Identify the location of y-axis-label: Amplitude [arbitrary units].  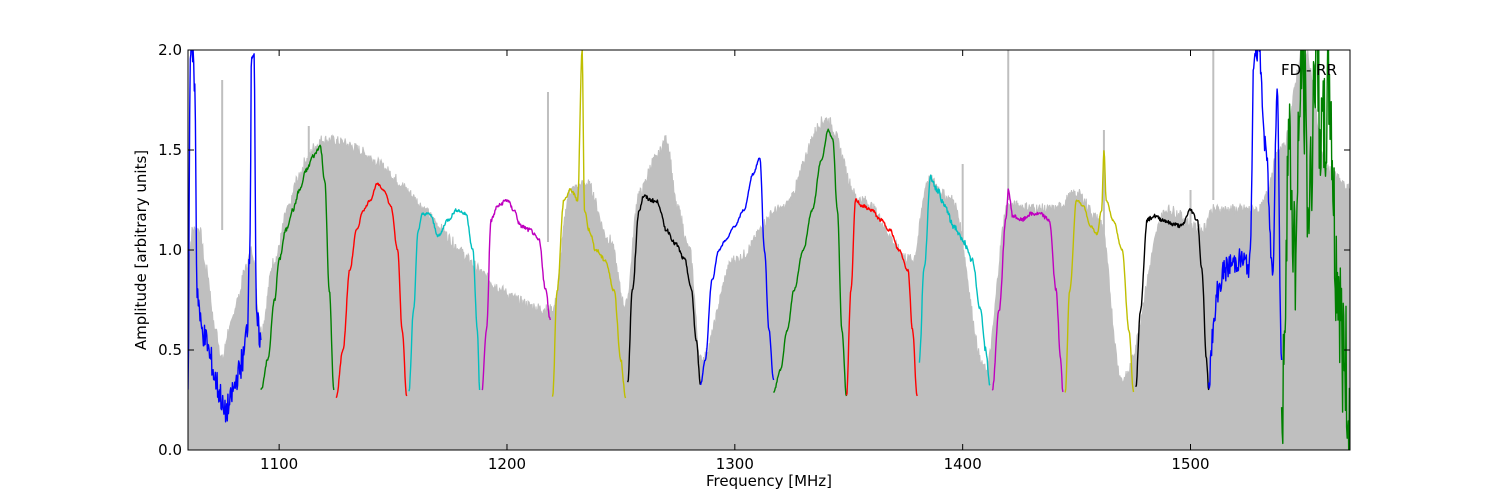
(141, 250).